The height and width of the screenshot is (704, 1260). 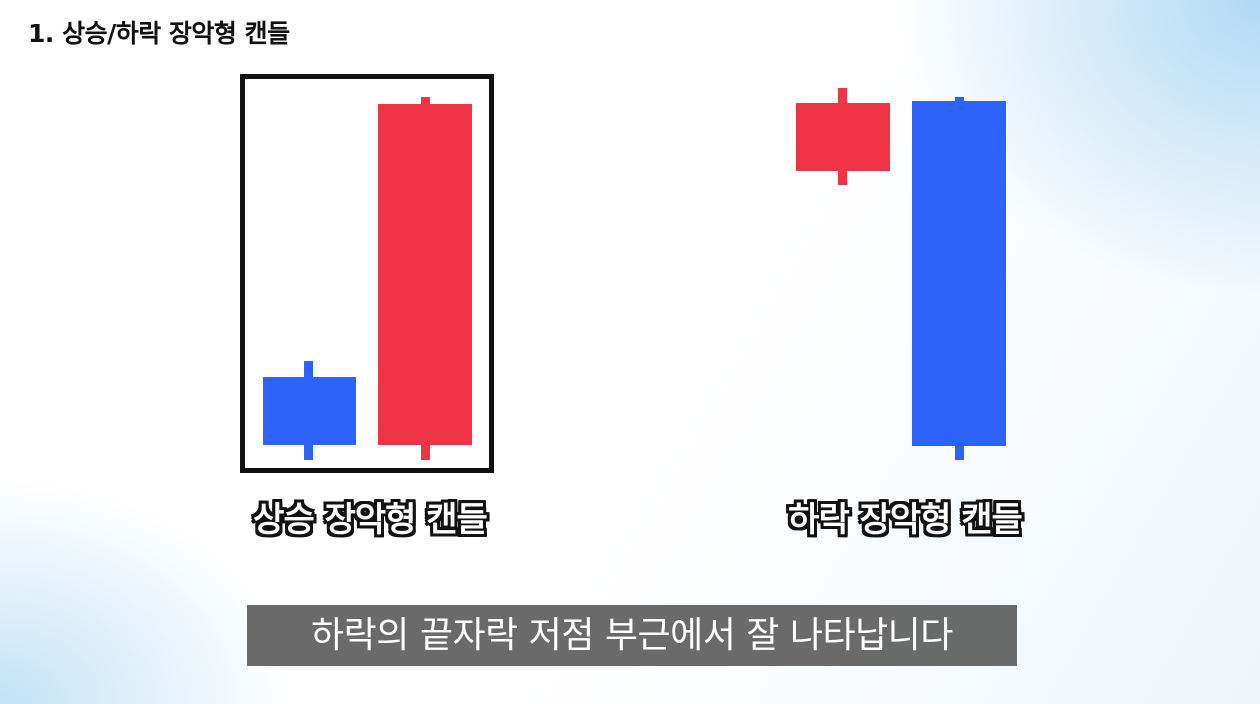 I want to click on page-title: 1. 상승/하락 장악형 캔들, so click(x=159, y=33).